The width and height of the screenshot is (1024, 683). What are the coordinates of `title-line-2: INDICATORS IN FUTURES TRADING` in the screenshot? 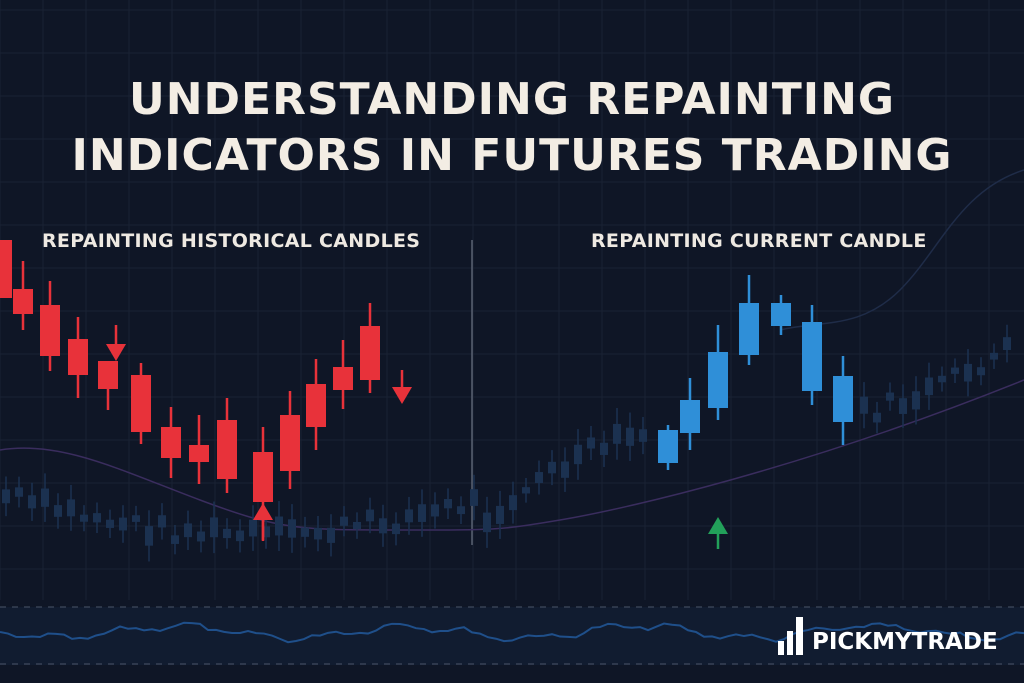 It's located at (512, 155).